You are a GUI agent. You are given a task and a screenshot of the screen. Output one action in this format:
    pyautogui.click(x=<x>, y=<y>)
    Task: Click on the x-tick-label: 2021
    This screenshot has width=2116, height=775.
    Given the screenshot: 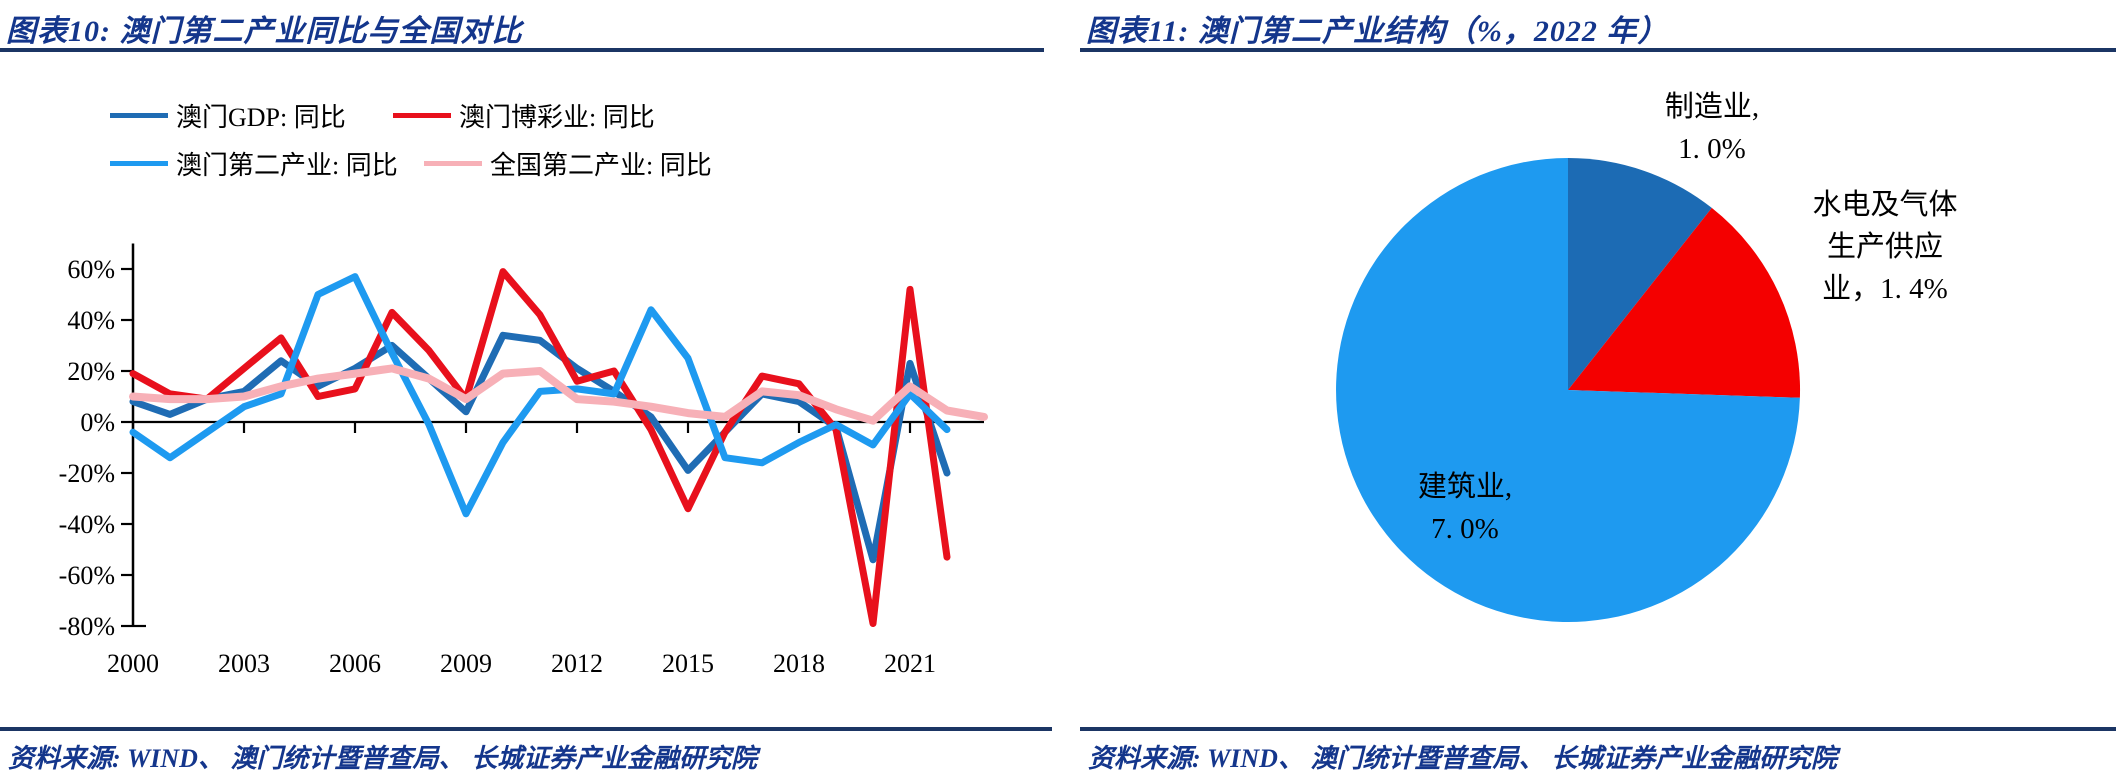 What is the action you would take?
    pyautogui.click(x=910, y=663)
    